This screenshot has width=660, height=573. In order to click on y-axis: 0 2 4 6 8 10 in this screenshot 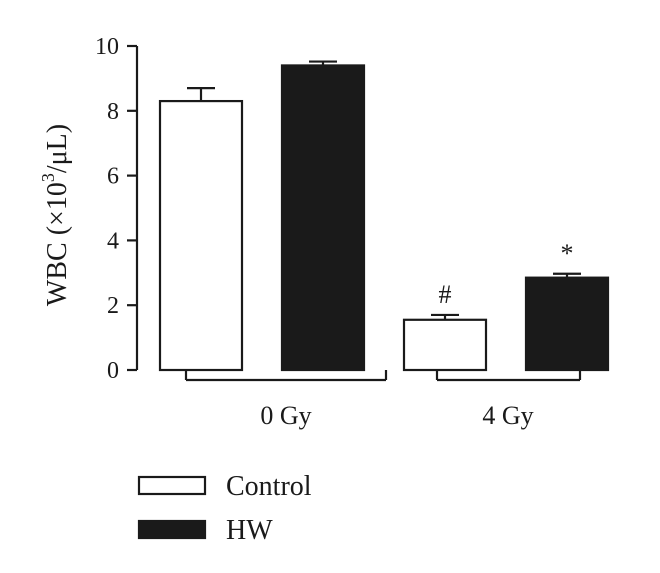, I will do `click(117, 209)`.